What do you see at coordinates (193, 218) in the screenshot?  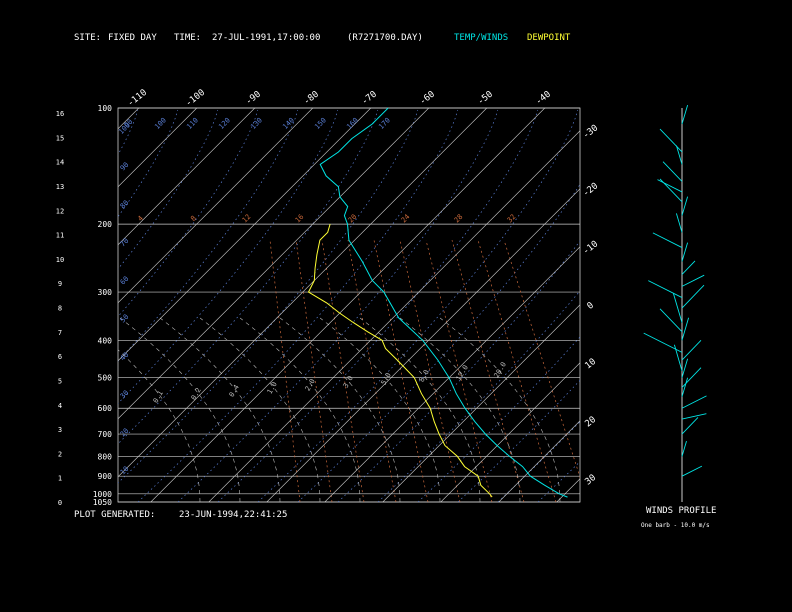 I see `mixing-ratio-label: 8` at bounding box center [193, 218].